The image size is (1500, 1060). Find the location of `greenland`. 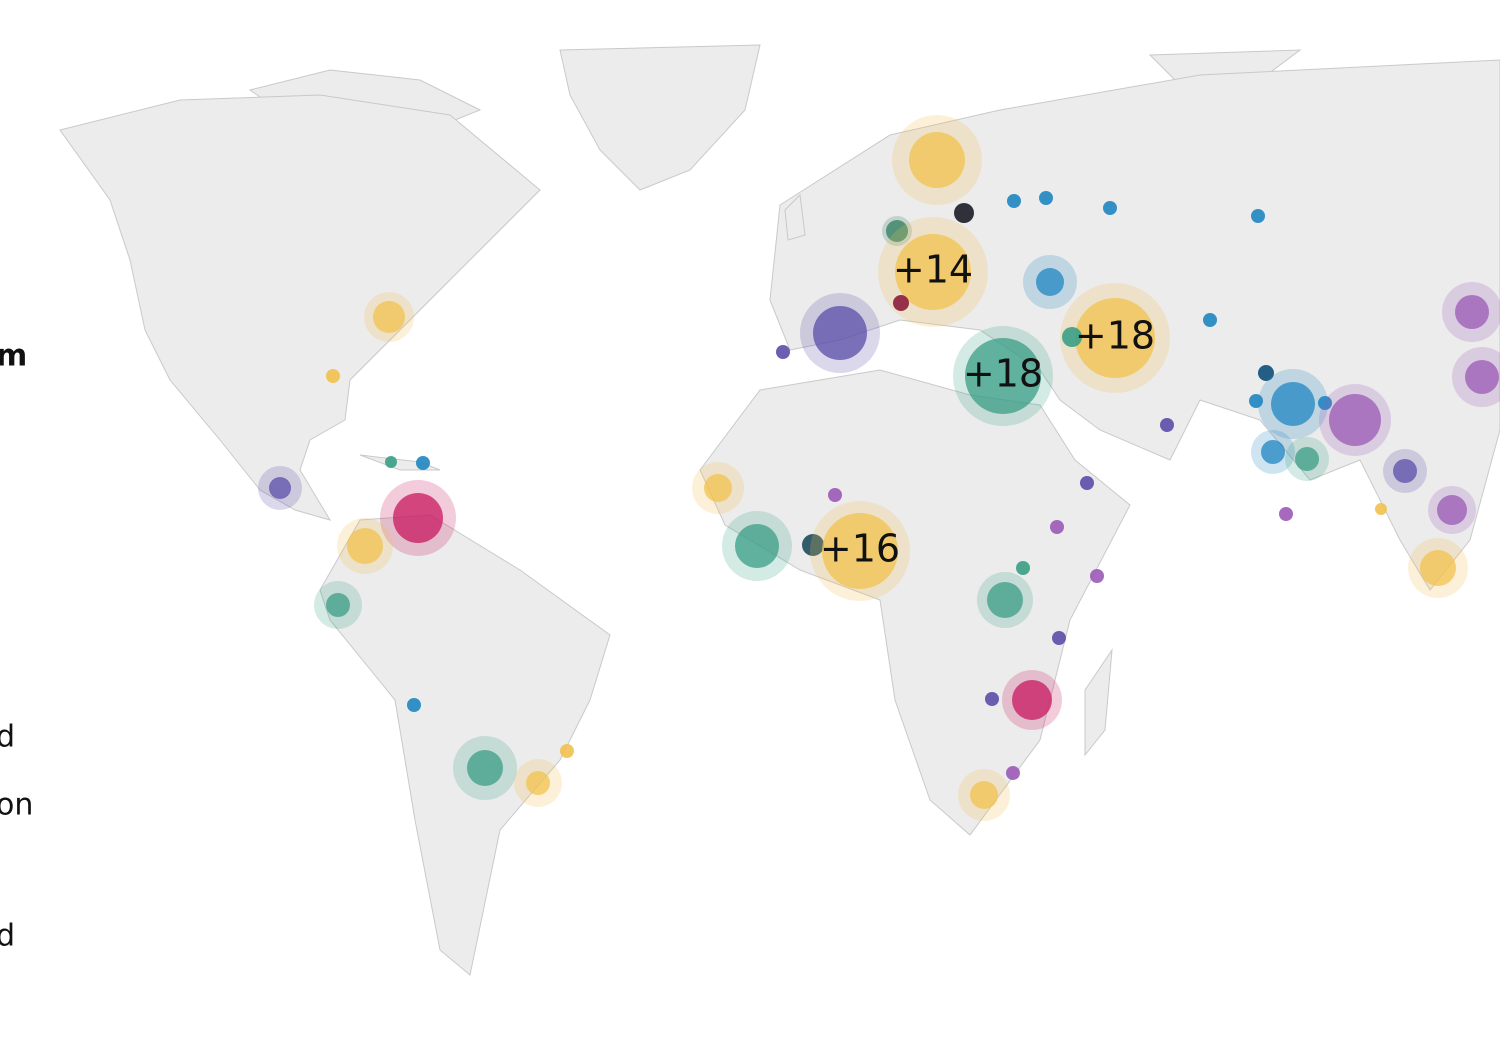

greenland is located at coordinates (660, 117).